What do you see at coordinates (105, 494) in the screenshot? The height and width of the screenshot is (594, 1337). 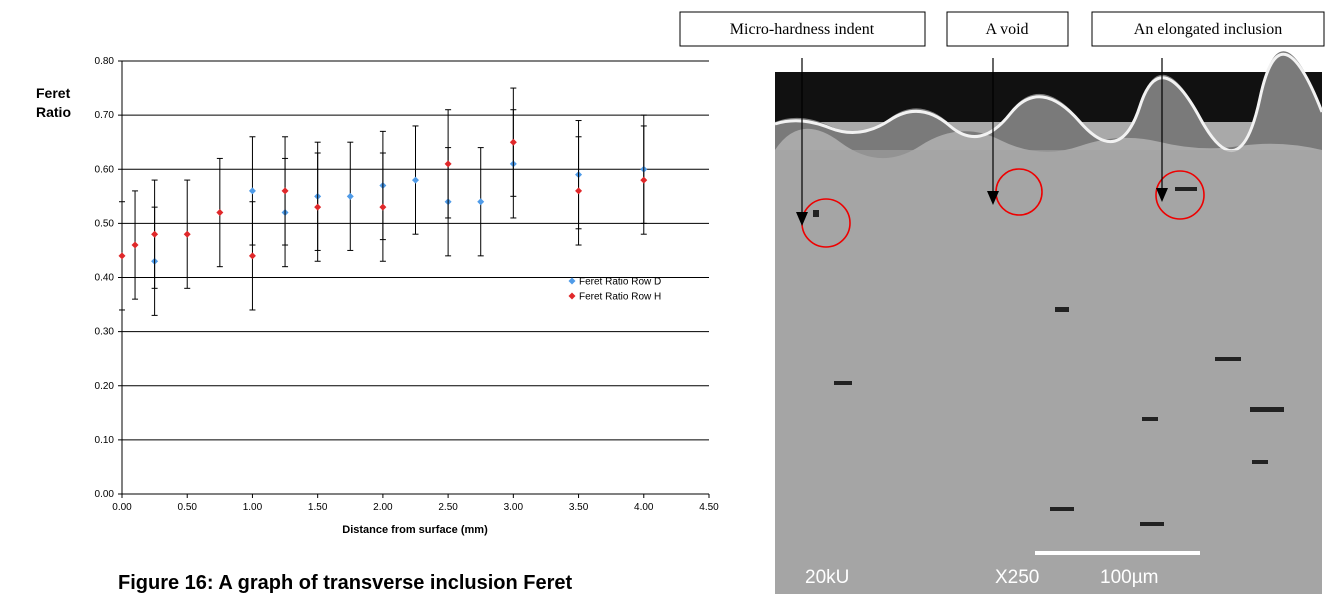 I see `y-tick-label: 0.00` at bounding box center [105, 494].